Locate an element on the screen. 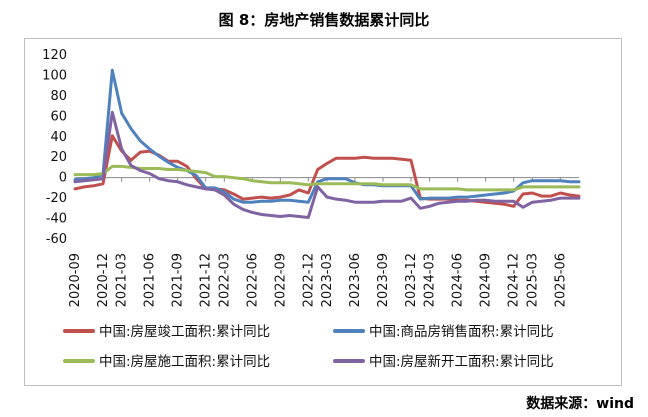  x-tick-label: 2023-06 is located at coordinates (355, 280).